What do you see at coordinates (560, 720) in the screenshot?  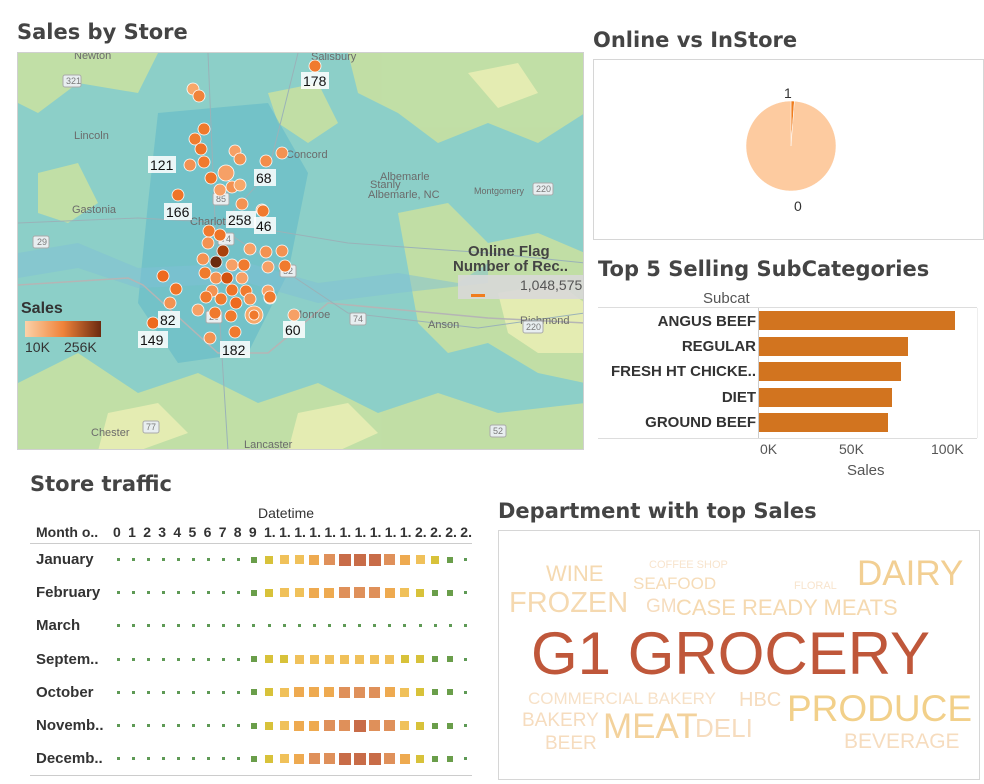 I see `word-bakery: BAKERY` at bounding box center [560, 720].